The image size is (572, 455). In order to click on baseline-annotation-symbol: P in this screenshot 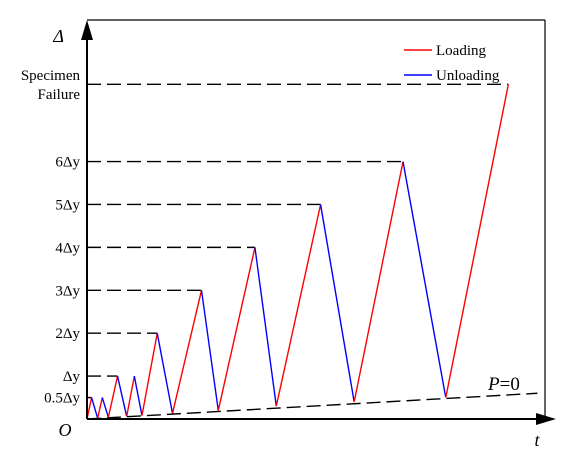, I will do `click(493, 384)`.